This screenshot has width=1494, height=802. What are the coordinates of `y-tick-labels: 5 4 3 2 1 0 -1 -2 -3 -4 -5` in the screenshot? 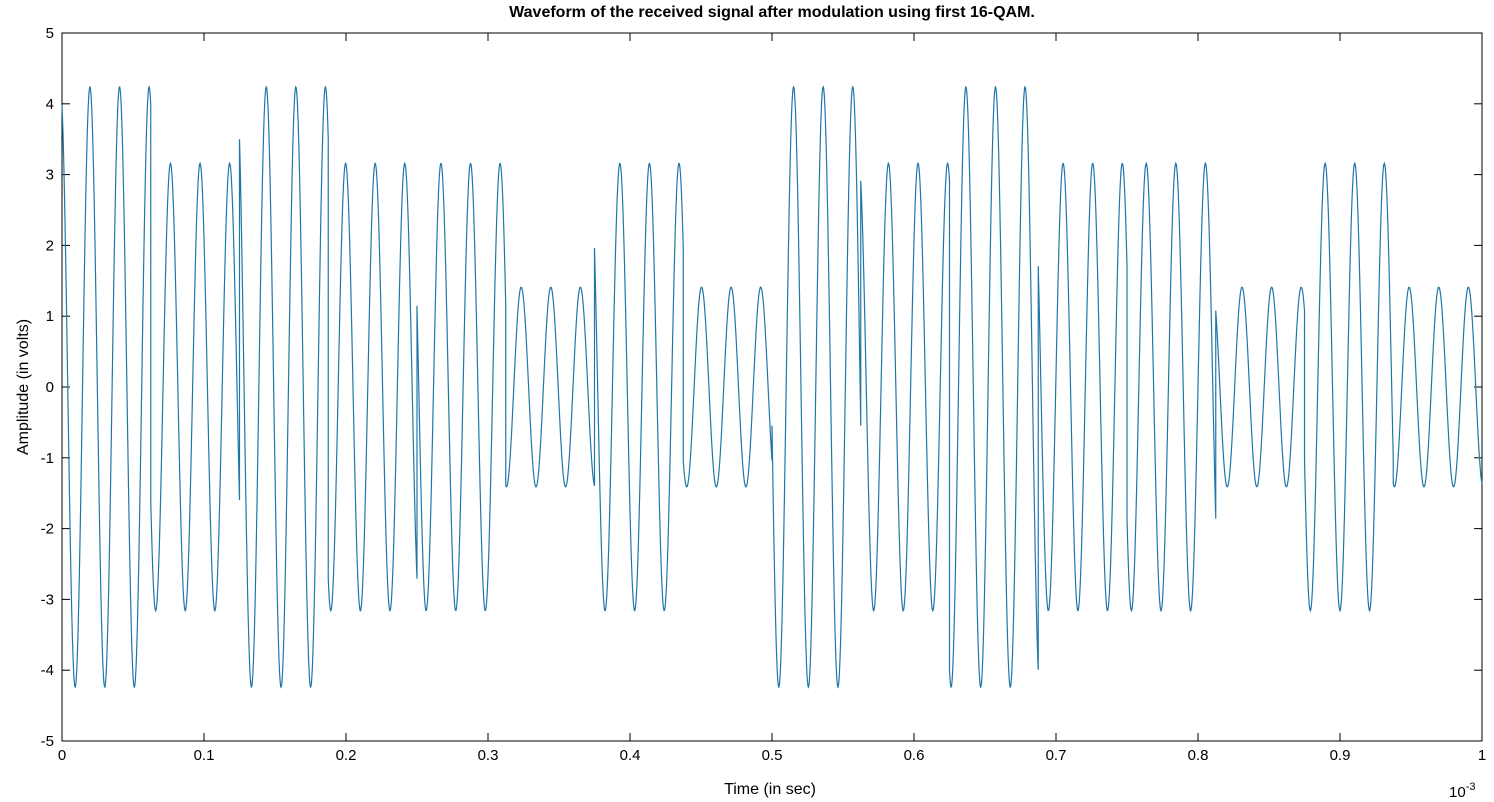 It's located at (47, 387).